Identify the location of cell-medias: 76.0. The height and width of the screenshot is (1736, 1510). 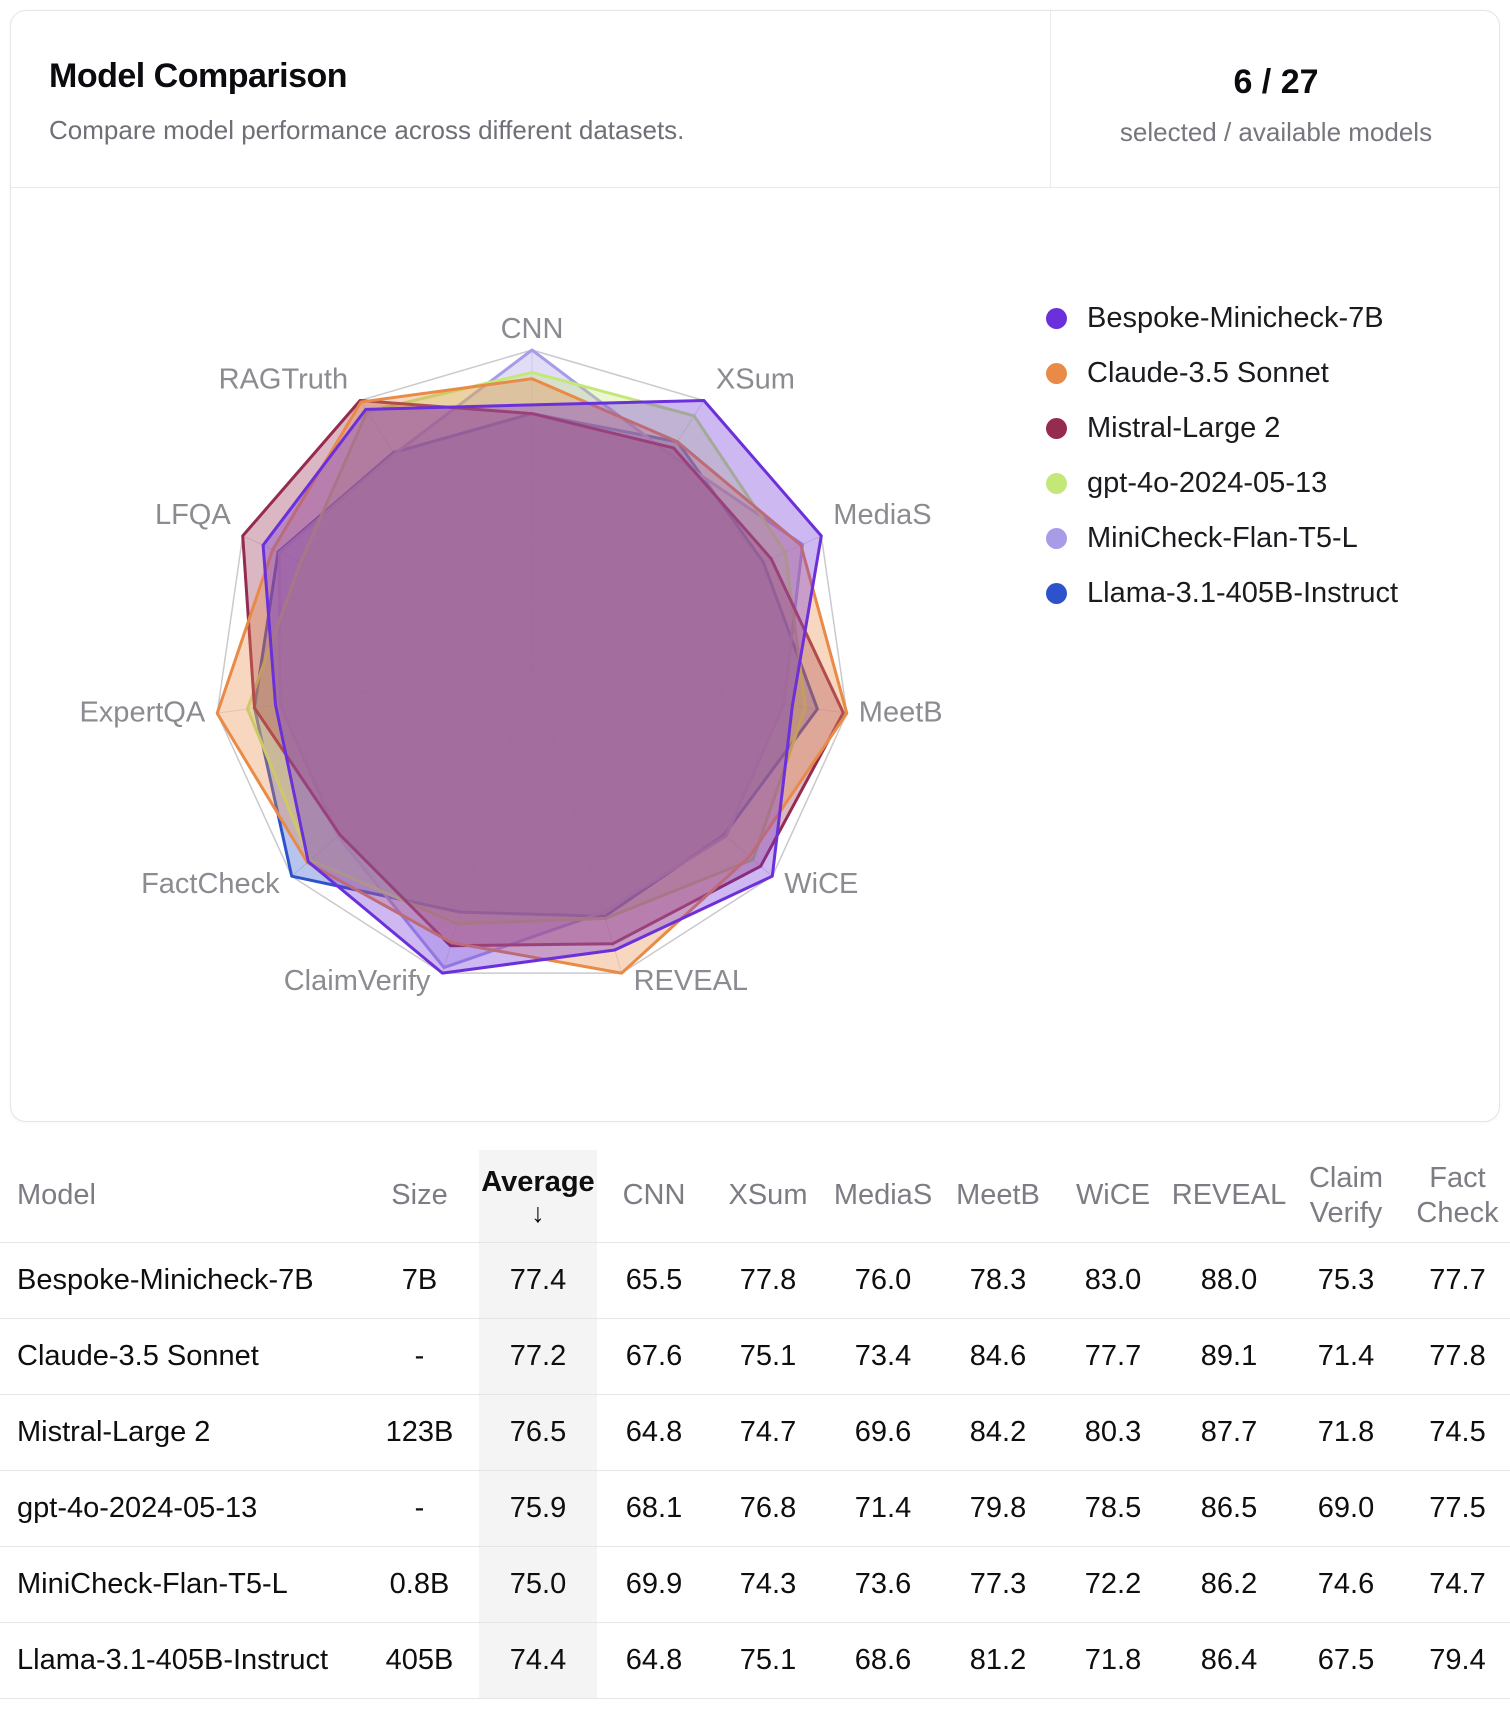
(883, 1280).